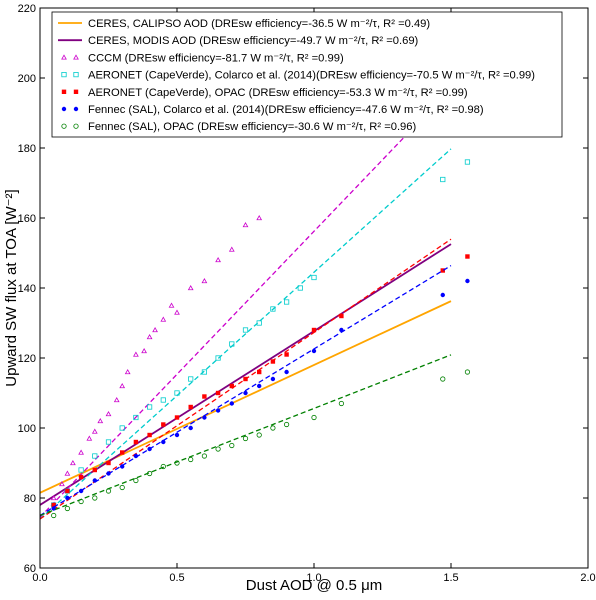 The image size is (596, 600). What do you see at coordinates (39, 578) in the screenshot?
I see `x-tick-label: 0.0` at bounding box center [39, 578].